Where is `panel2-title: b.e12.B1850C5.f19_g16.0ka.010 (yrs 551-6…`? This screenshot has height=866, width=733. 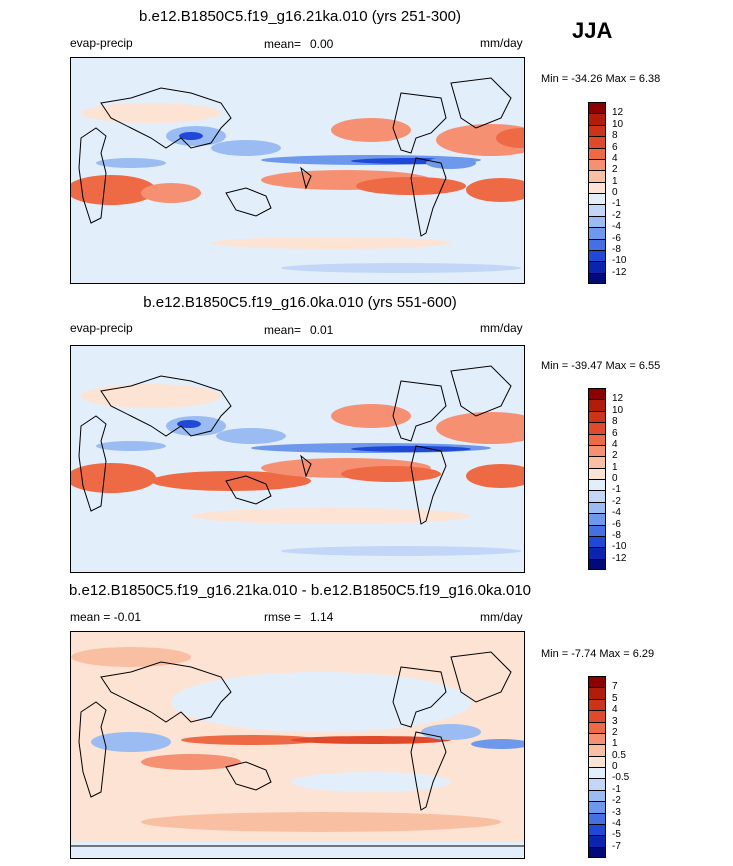
panel2-title: b.e12.B1850C5.f19_g16.0ka.010 (yrs 551-6… is located at coordinates (300, 302).